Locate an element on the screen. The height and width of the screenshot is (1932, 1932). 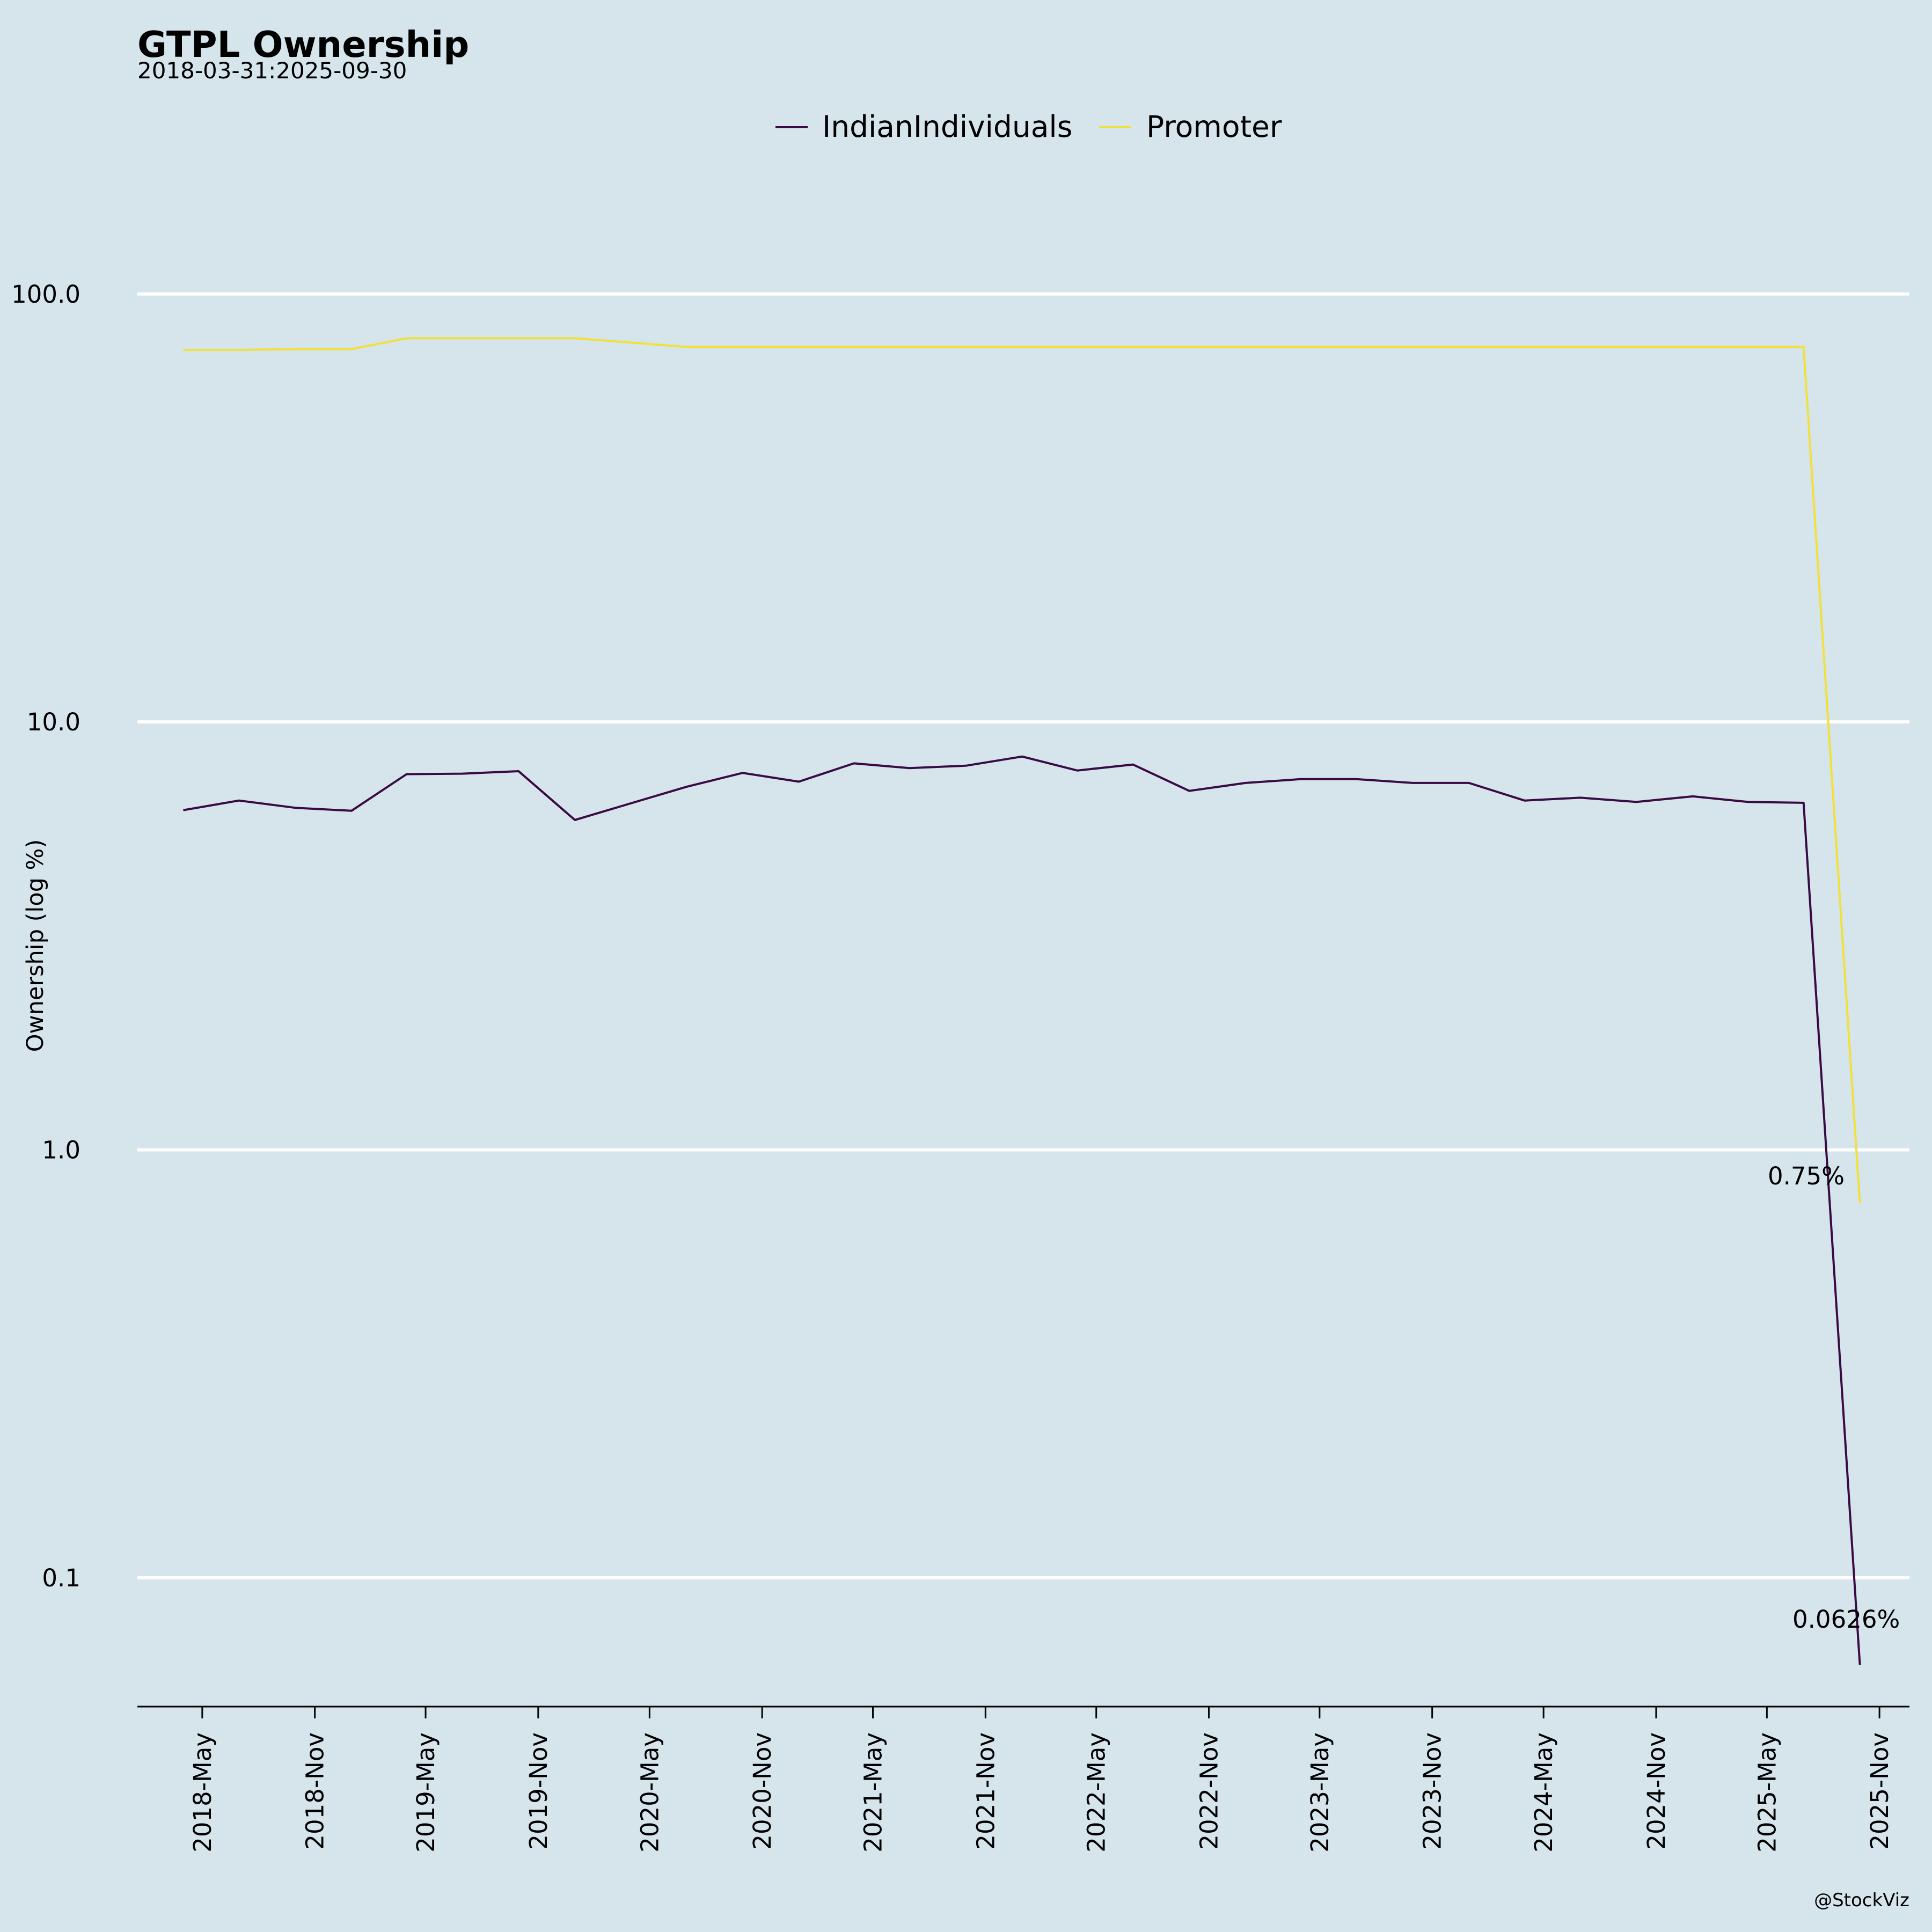
x-tick-label: 2024-Nov is located at coordinates (1656, 1791).